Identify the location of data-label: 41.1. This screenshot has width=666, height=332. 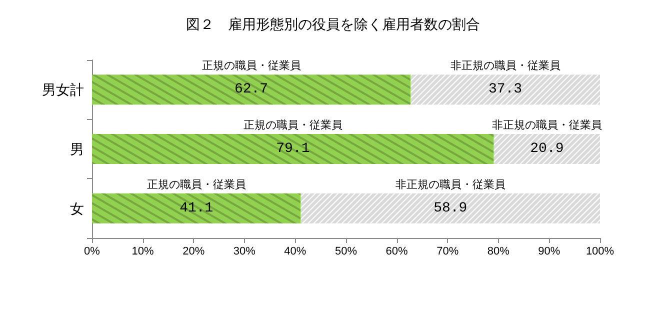
(197, 208).